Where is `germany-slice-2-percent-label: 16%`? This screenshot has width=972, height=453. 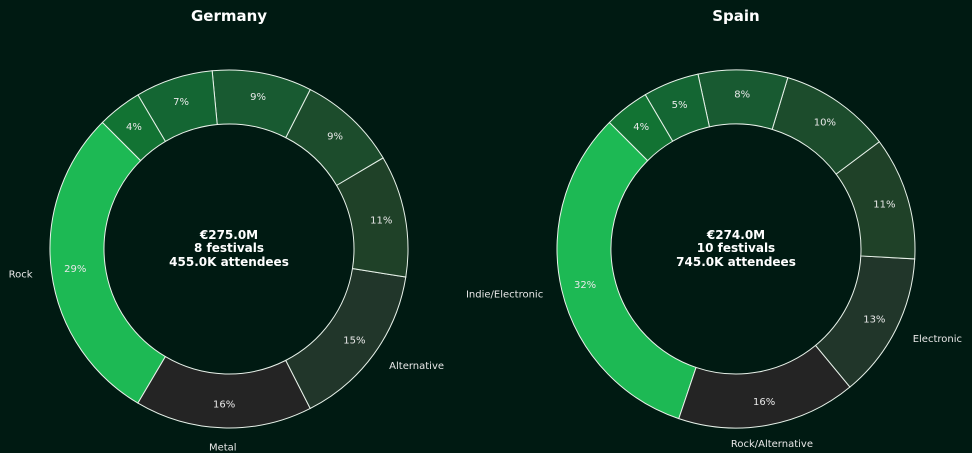
germany-slice-2-percent-label: 16% is located at coordinates (224, 404).